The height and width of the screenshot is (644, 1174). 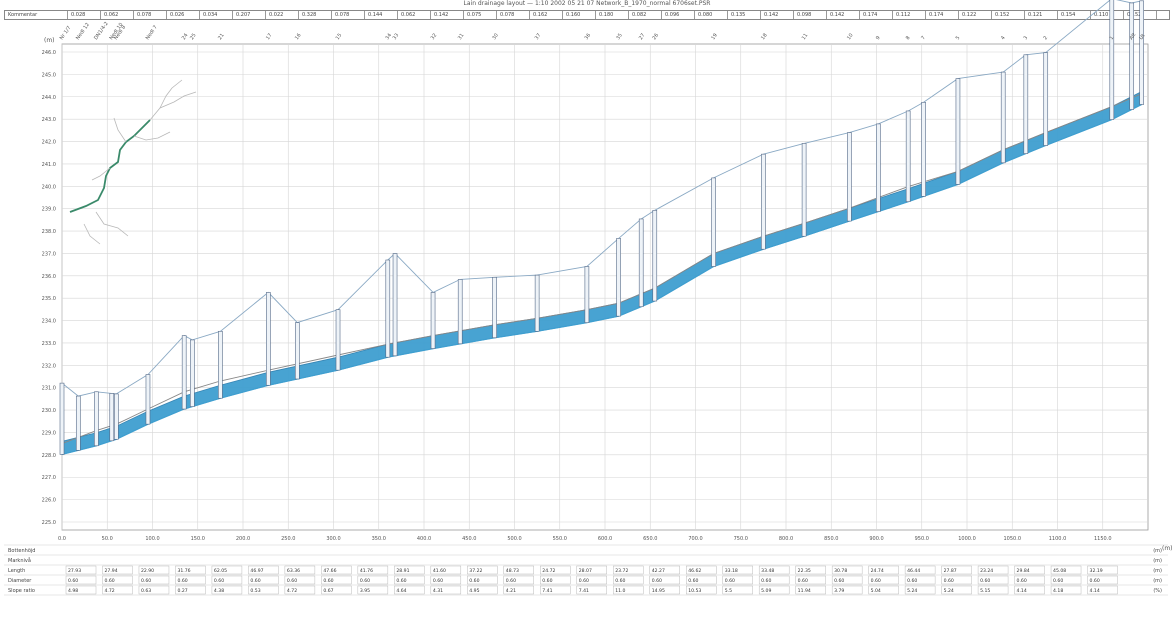 I want to click on table-row-unit: (%), so click(x=1157, y=591).